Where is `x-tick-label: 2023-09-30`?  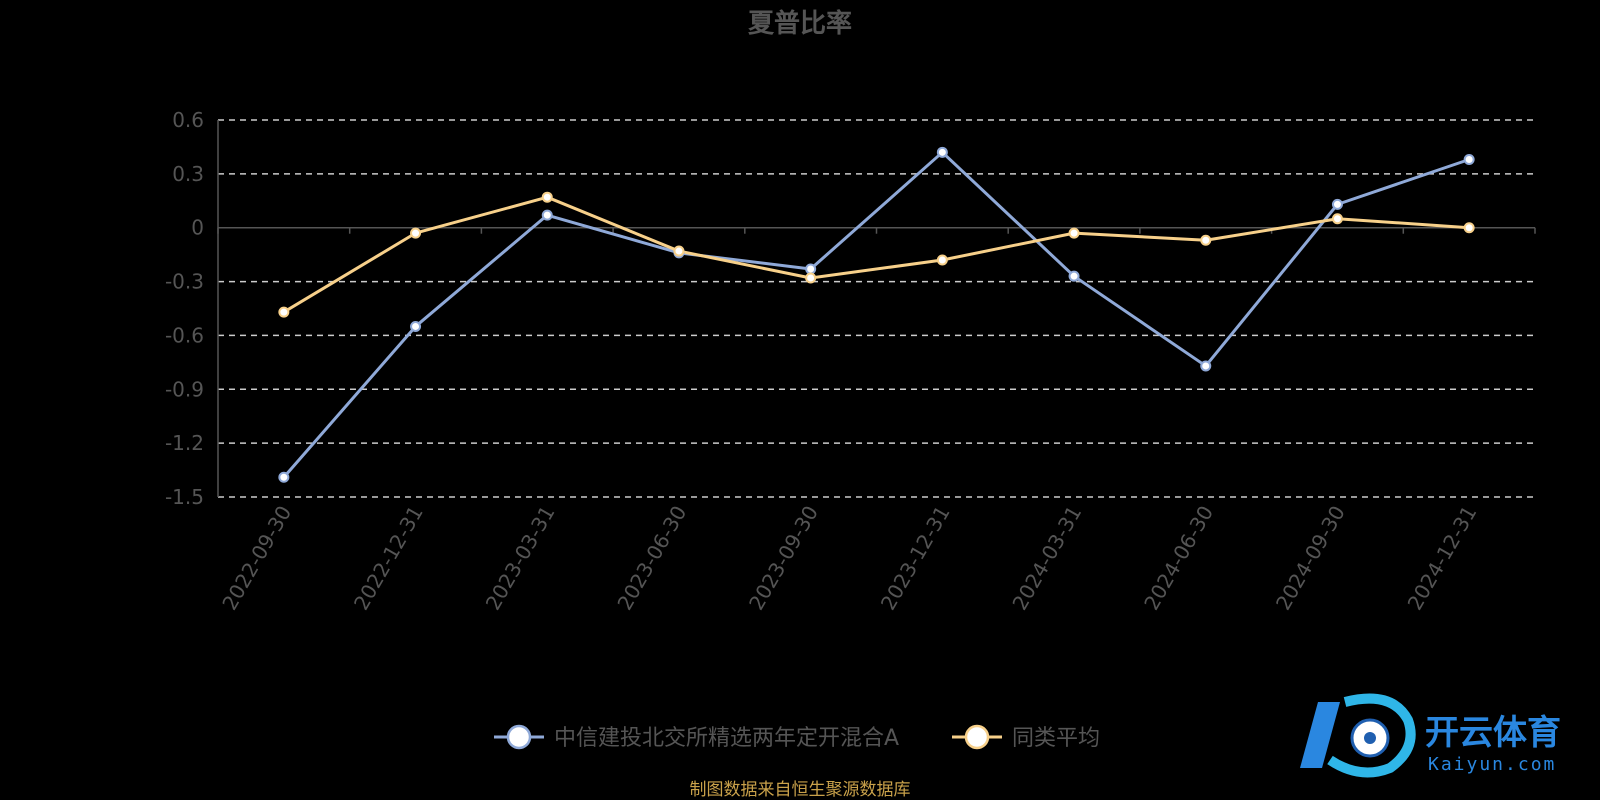 x-tick-label: 2023-09-30 is located at coordinates (783, 558).